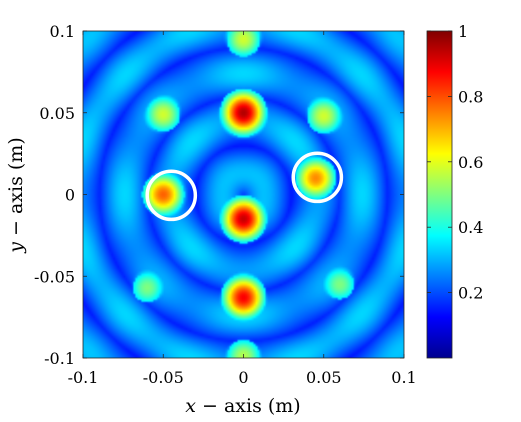 The width and height of the screenshot is (521, 422). I want to click on x-tick-label: 0.1, so click(403, 377).